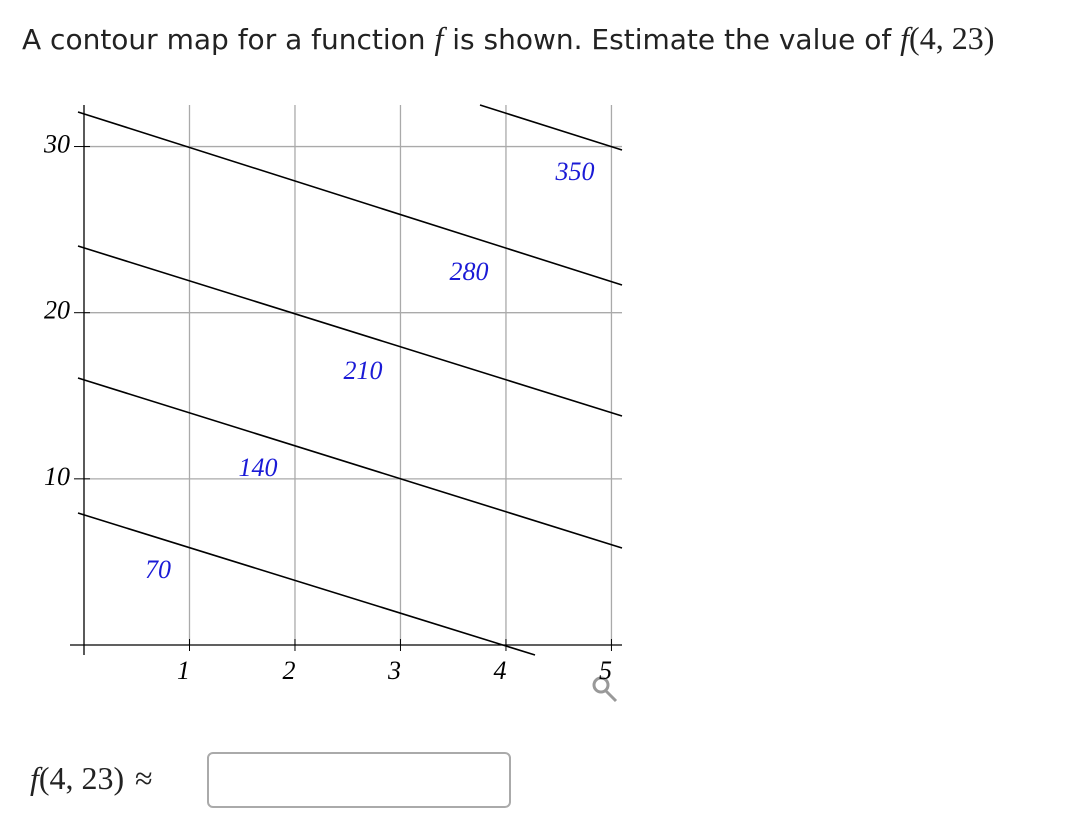 This screenshot has height=828, width=1076. What do you see at coordinates (905, 38) in the screenshot?
I see `question-fn: f` at bounding box center [905, 38].